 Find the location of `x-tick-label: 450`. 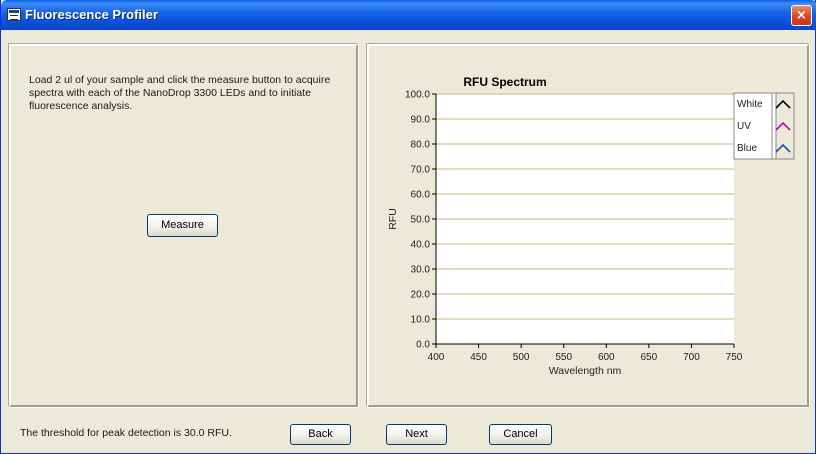

x-tick-label: 450 is located at coordinates (478, 357).